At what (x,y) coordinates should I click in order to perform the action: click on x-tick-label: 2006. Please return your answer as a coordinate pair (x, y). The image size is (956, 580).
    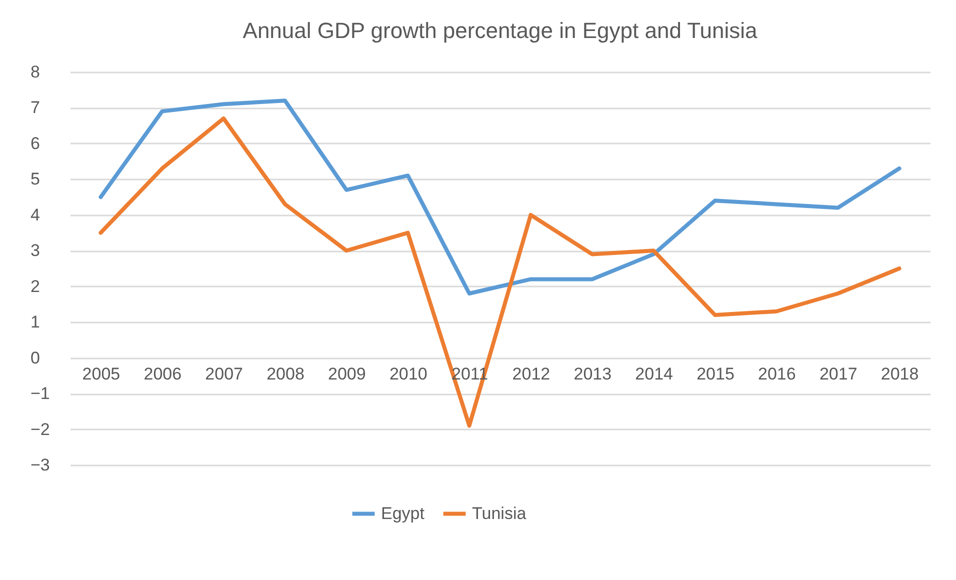
    Looking at the image, I should click on (163, 374).